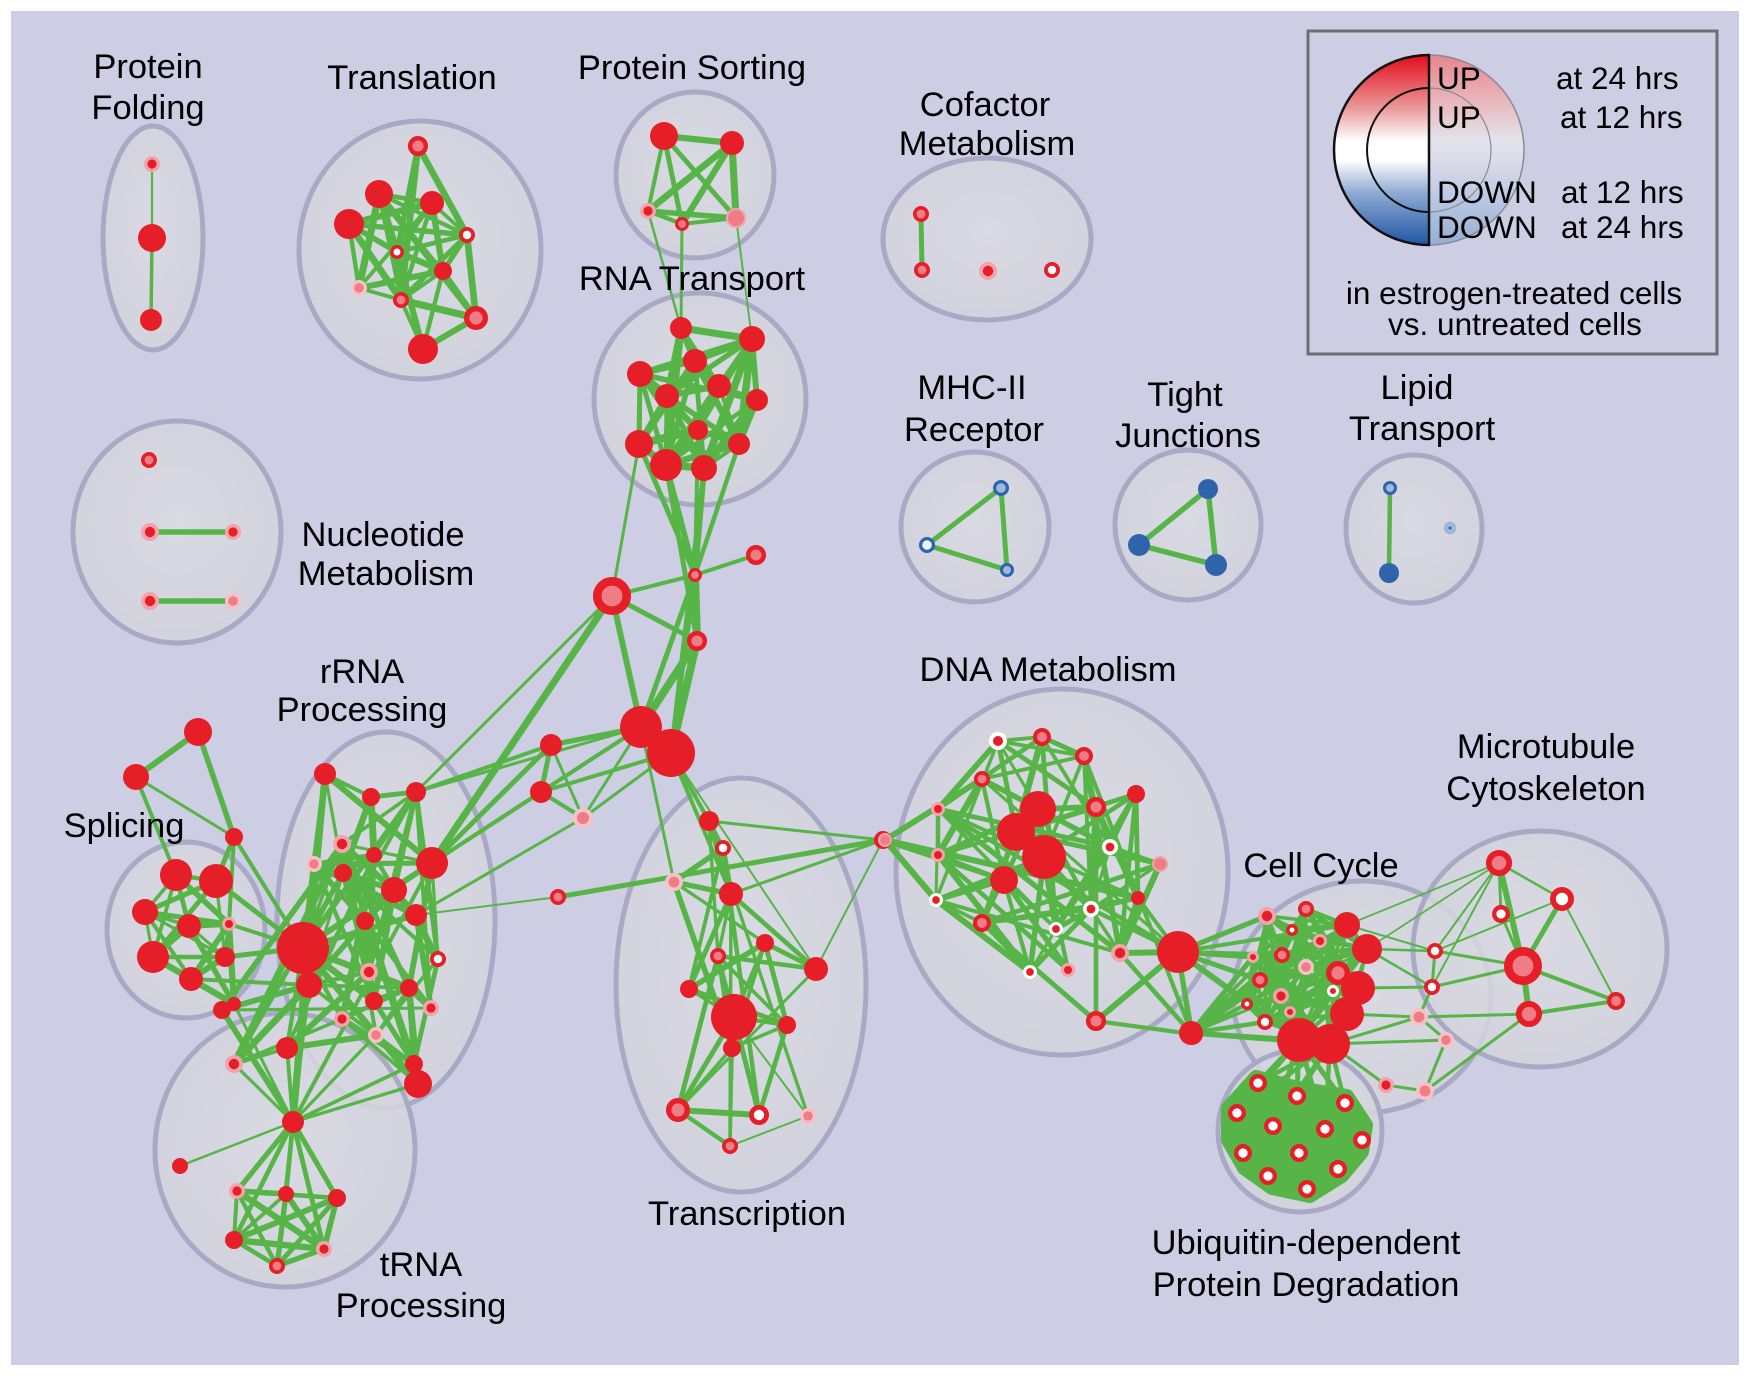 This screenshot has width=1750, height=1381. I want to click on svg-text: MHC-II, so click(971, 388).